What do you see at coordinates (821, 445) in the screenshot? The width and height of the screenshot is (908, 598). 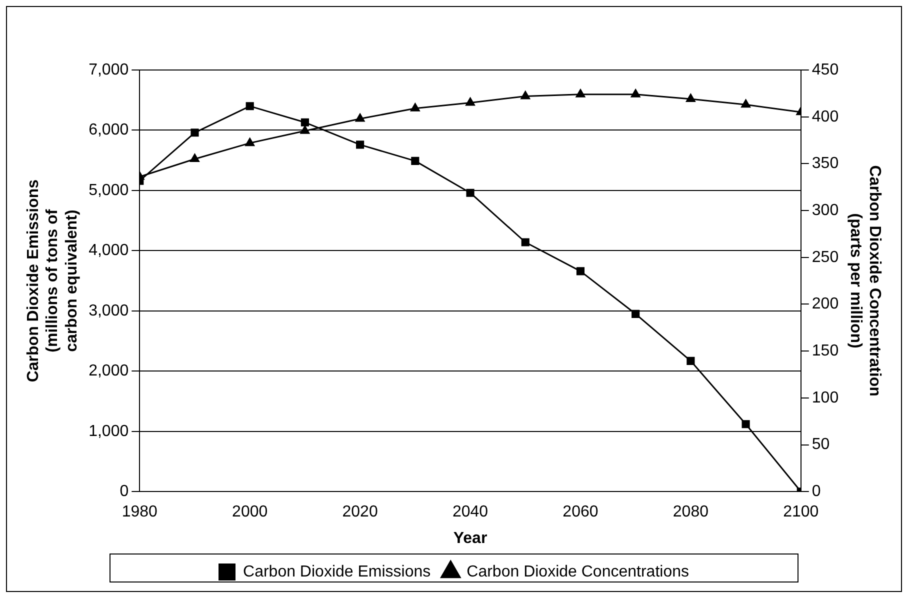 I see `y2-tick-label: 50` at bounding box center [821, 445].